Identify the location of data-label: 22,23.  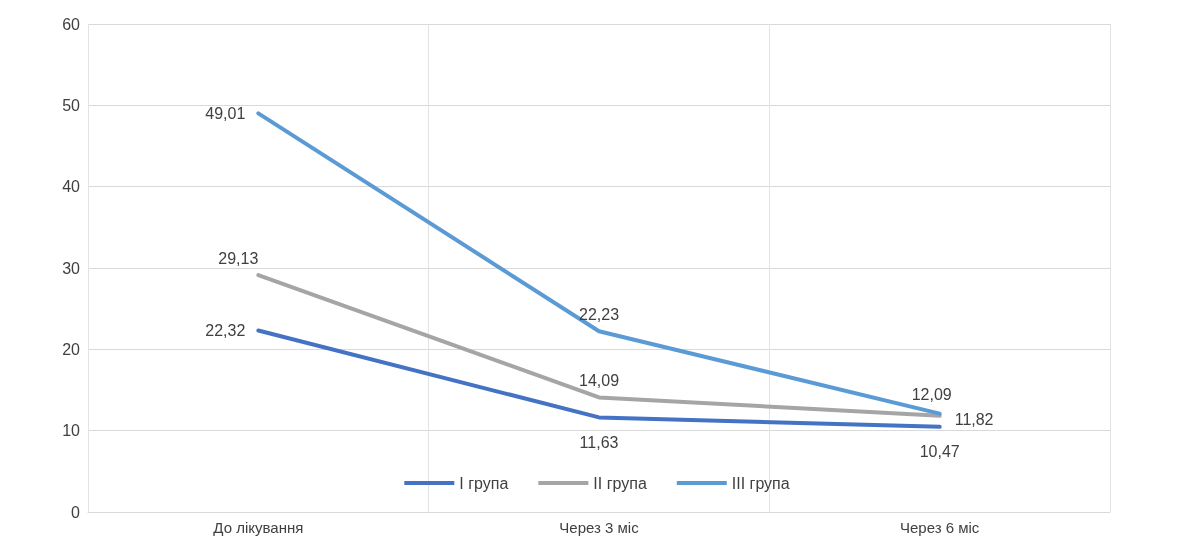
(599, 314).